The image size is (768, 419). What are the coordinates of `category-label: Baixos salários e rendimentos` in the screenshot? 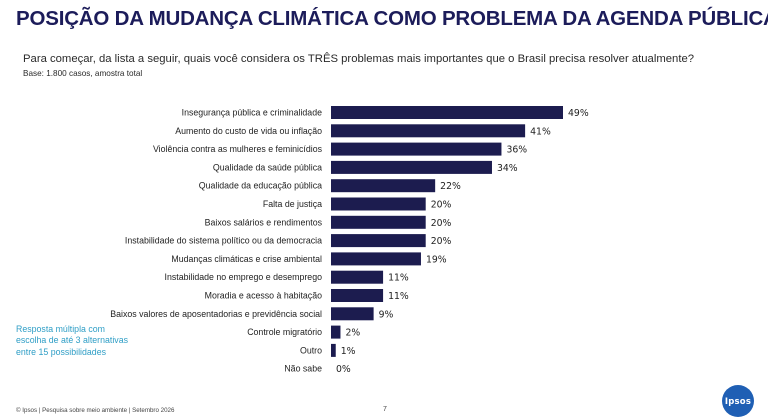 It's located at (264, 222).